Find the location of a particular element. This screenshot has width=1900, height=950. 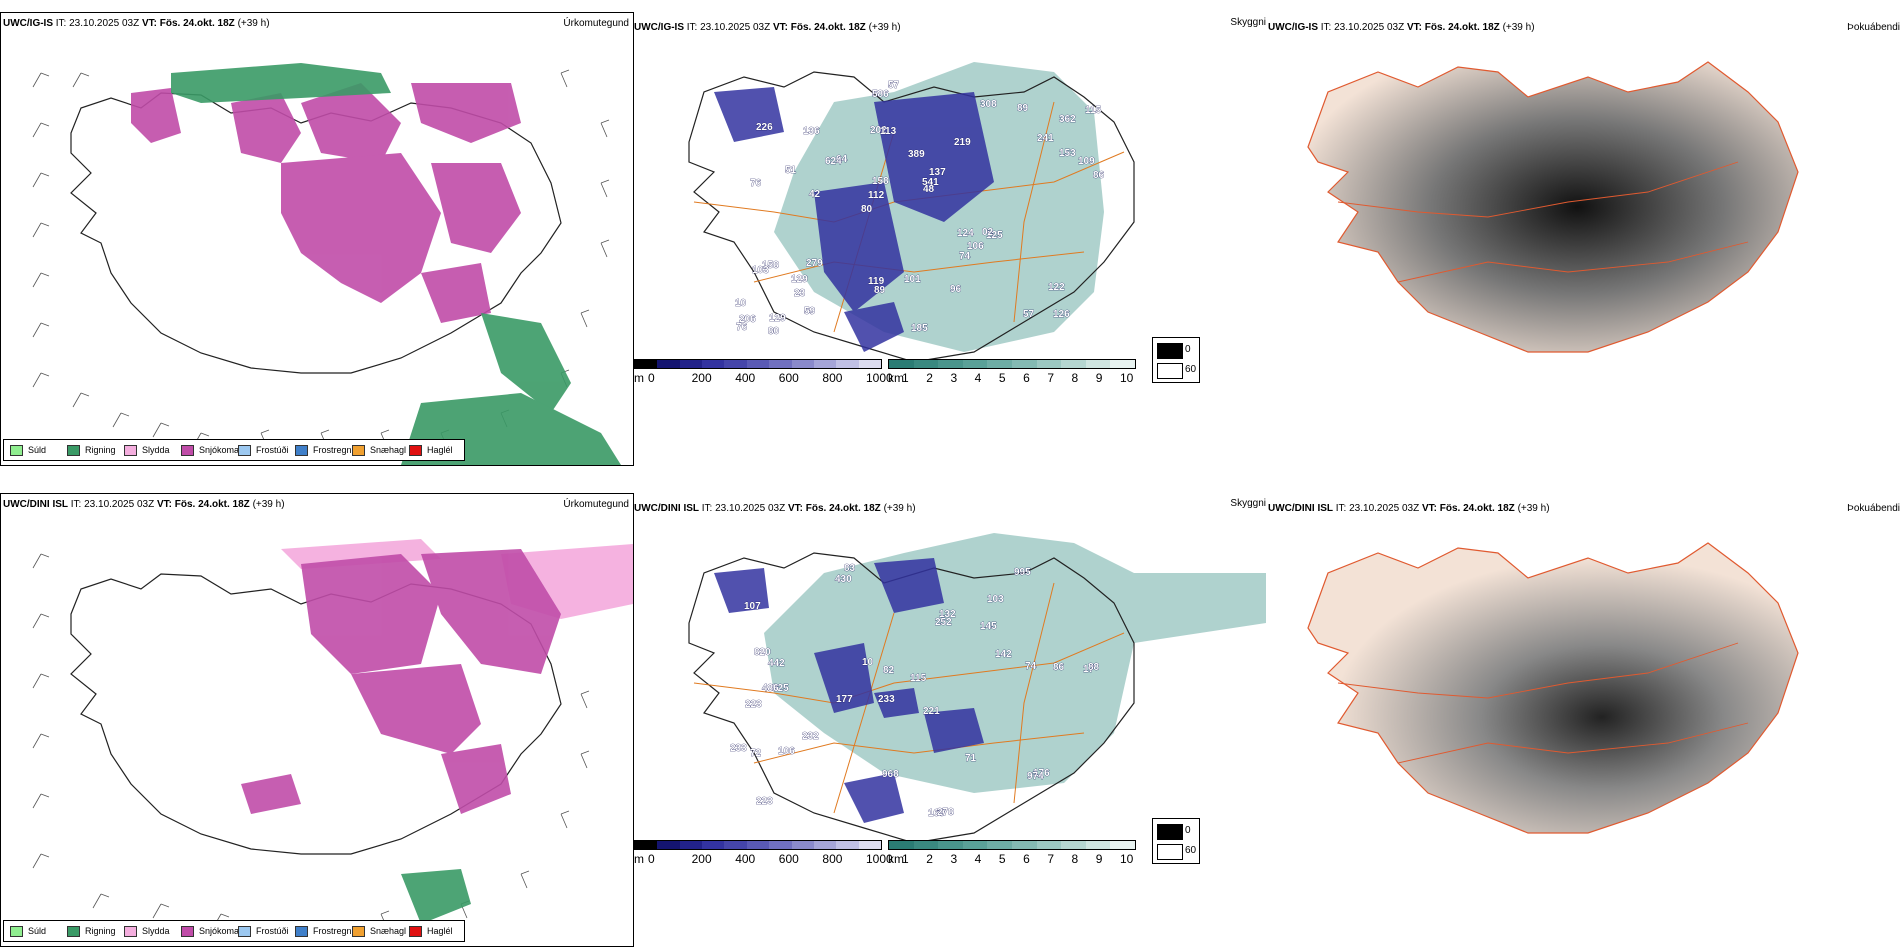

model-name: UWC/DINI ISL is located at coordinates (35, 504).